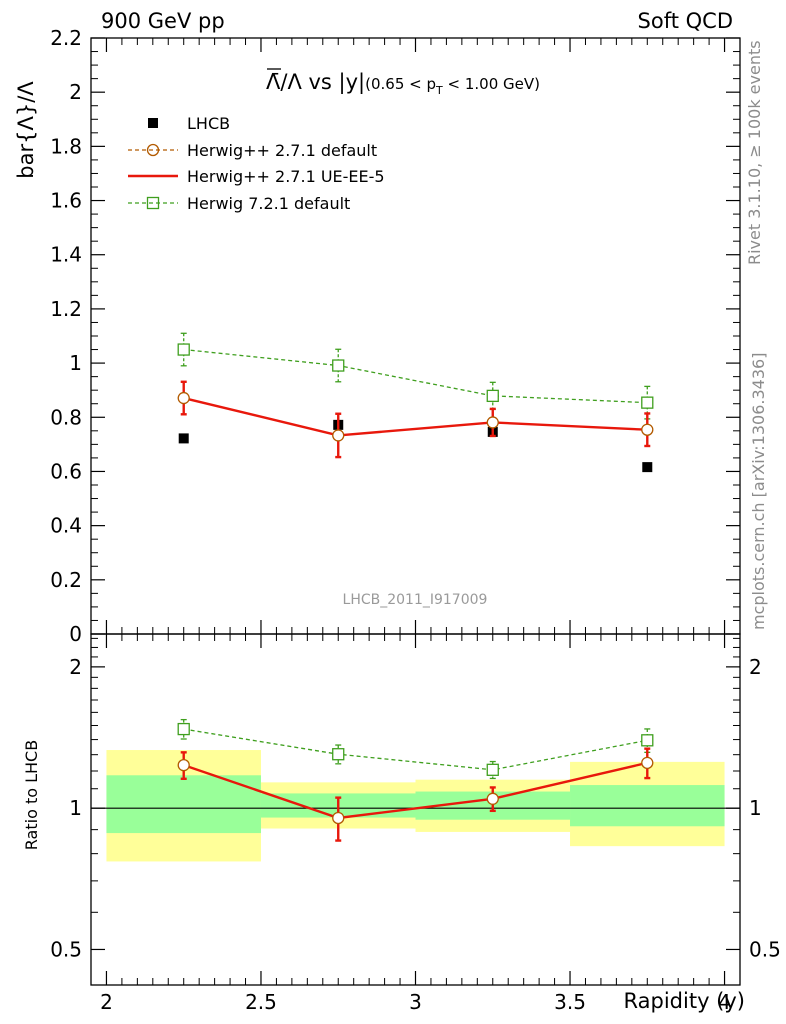 This screenshot has height=1024, width=786. Describe the element at coordinates (754, 152) in the screenshot. I see `rivet-label: Rivet 3.1.10, ≥ 100k events` at that location.